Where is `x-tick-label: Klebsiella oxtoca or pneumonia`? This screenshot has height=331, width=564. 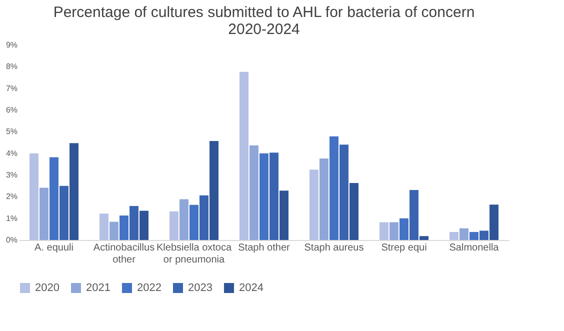 x-tick-label: Klebsiella oxtoca or pneumonia is located at coordinates (194, 254).